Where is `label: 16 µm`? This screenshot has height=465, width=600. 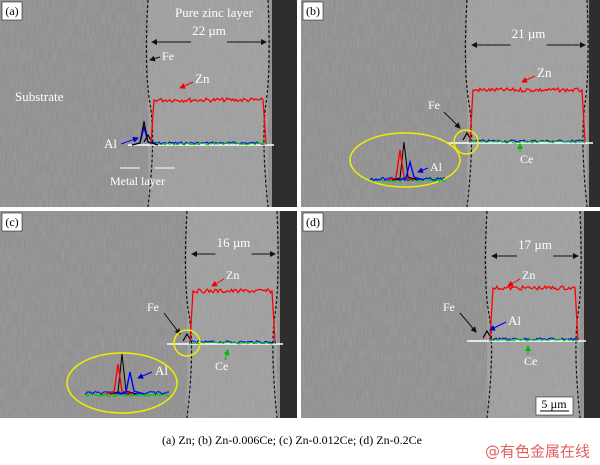
label: 16 µm is located at coordinates (234, 242).